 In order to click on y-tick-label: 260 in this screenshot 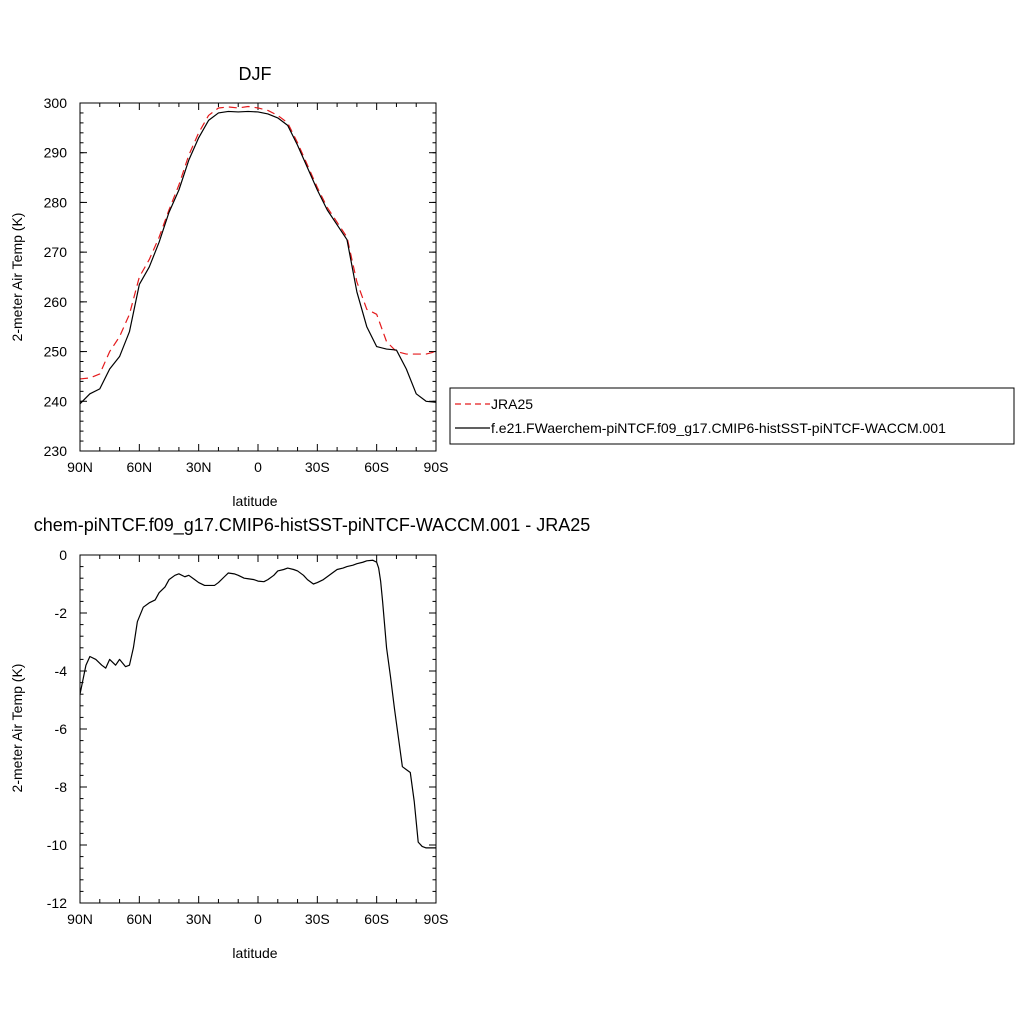, I will do `click(56, 302)`.